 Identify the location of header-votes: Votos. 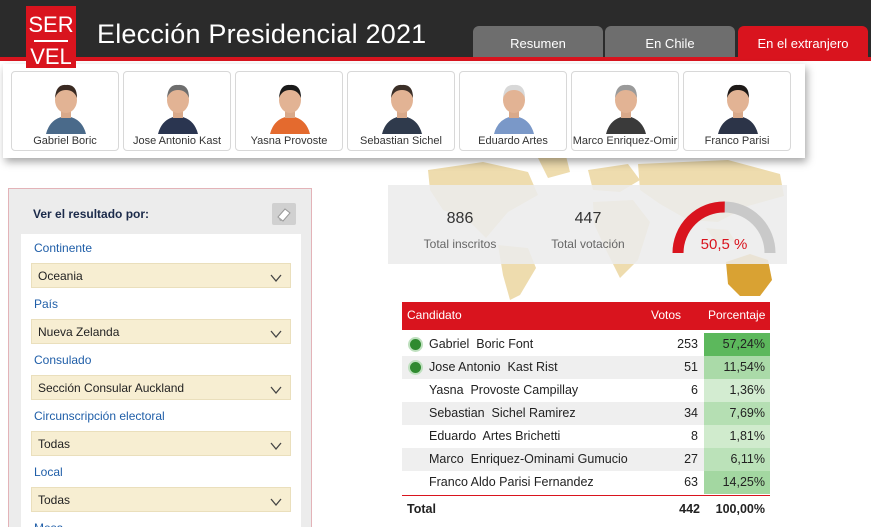
(666, 315).